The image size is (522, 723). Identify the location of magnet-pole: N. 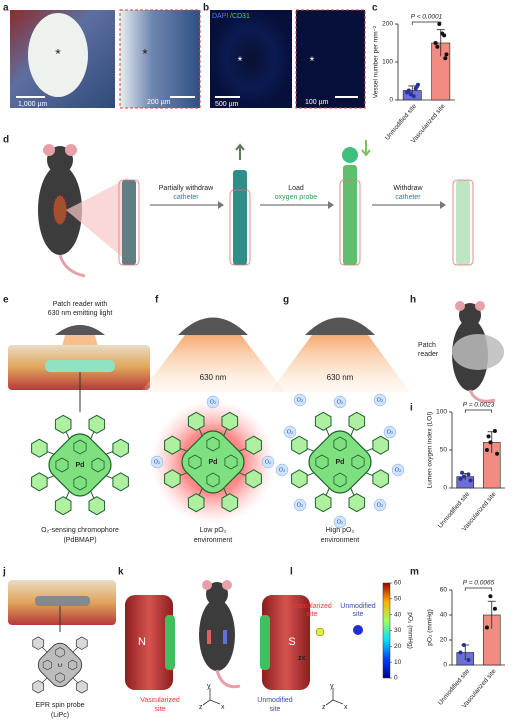
(142, 642).